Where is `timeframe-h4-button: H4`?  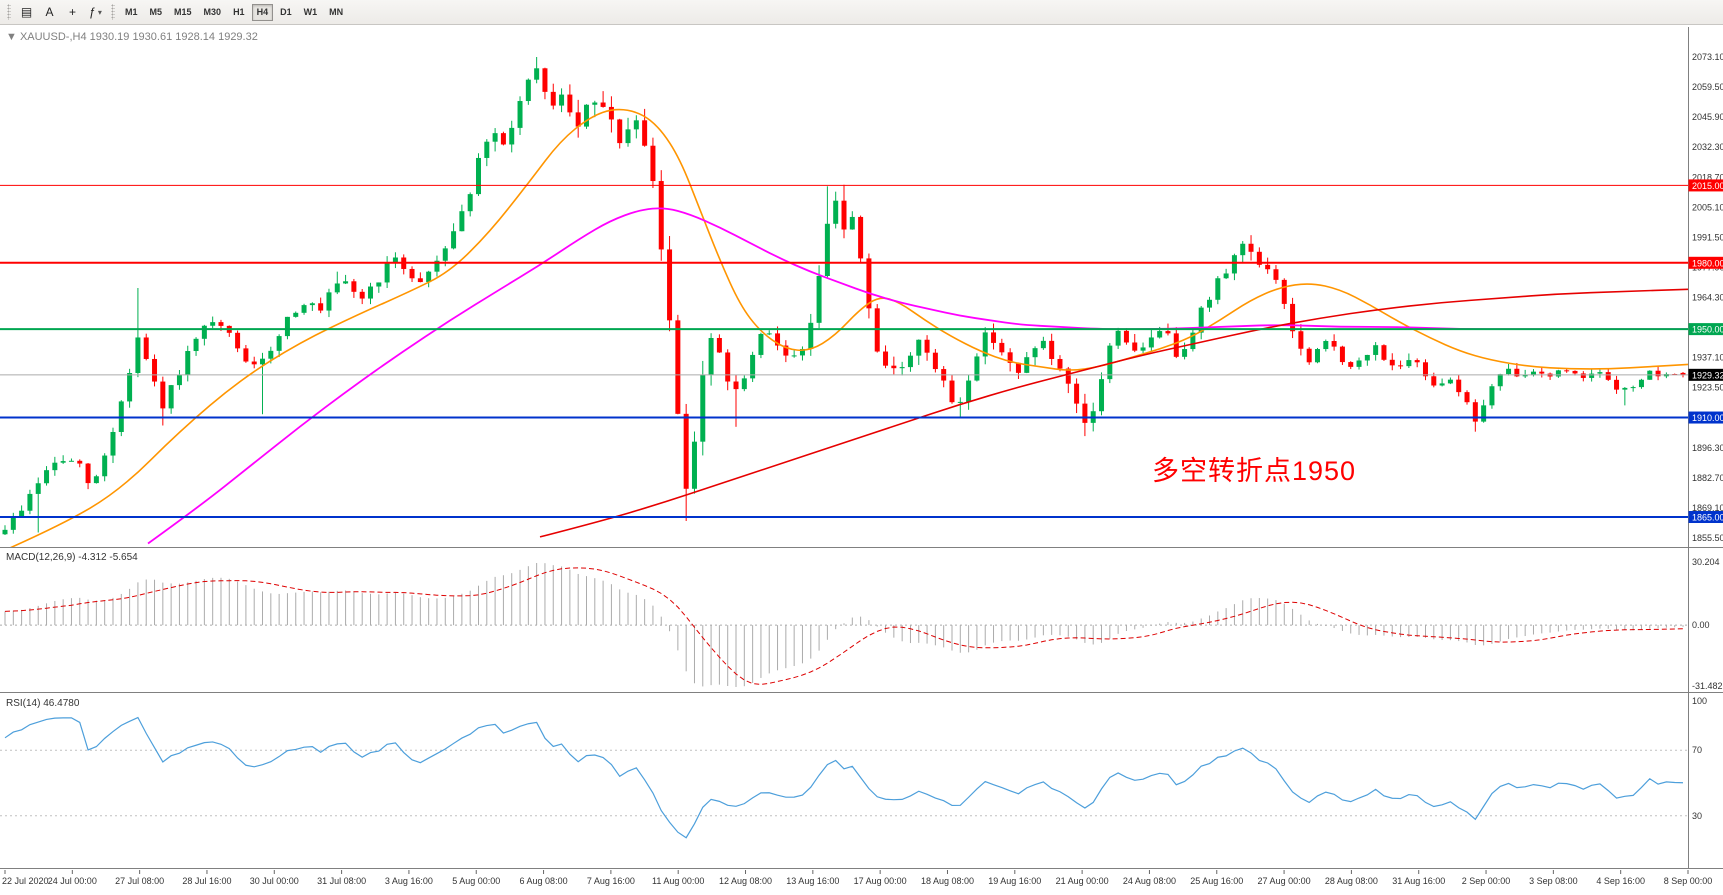 timeframe-h4-button: H4 is located at coordinates (262, 12).